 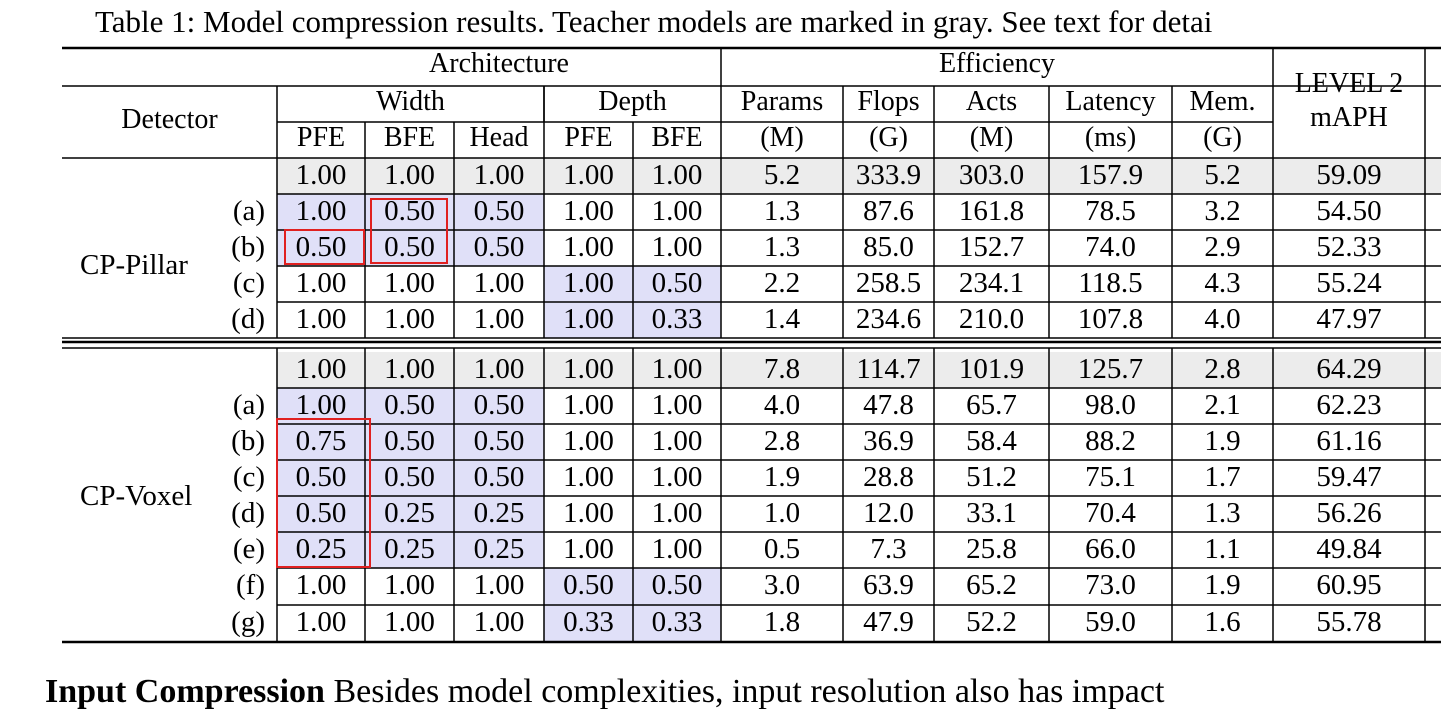 What do you see at coordinates (1222, 369) in the screenshot?
I see `table-cell: 2.8` at bounding box center [1222, 369].